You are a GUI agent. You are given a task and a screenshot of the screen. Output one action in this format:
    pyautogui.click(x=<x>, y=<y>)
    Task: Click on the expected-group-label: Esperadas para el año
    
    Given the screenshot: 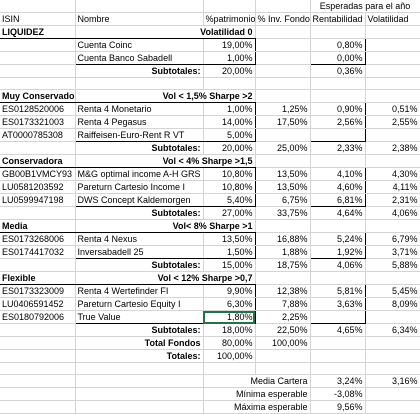 What is the action you would take?
    pyautogui.click(x=365, y=6)
    